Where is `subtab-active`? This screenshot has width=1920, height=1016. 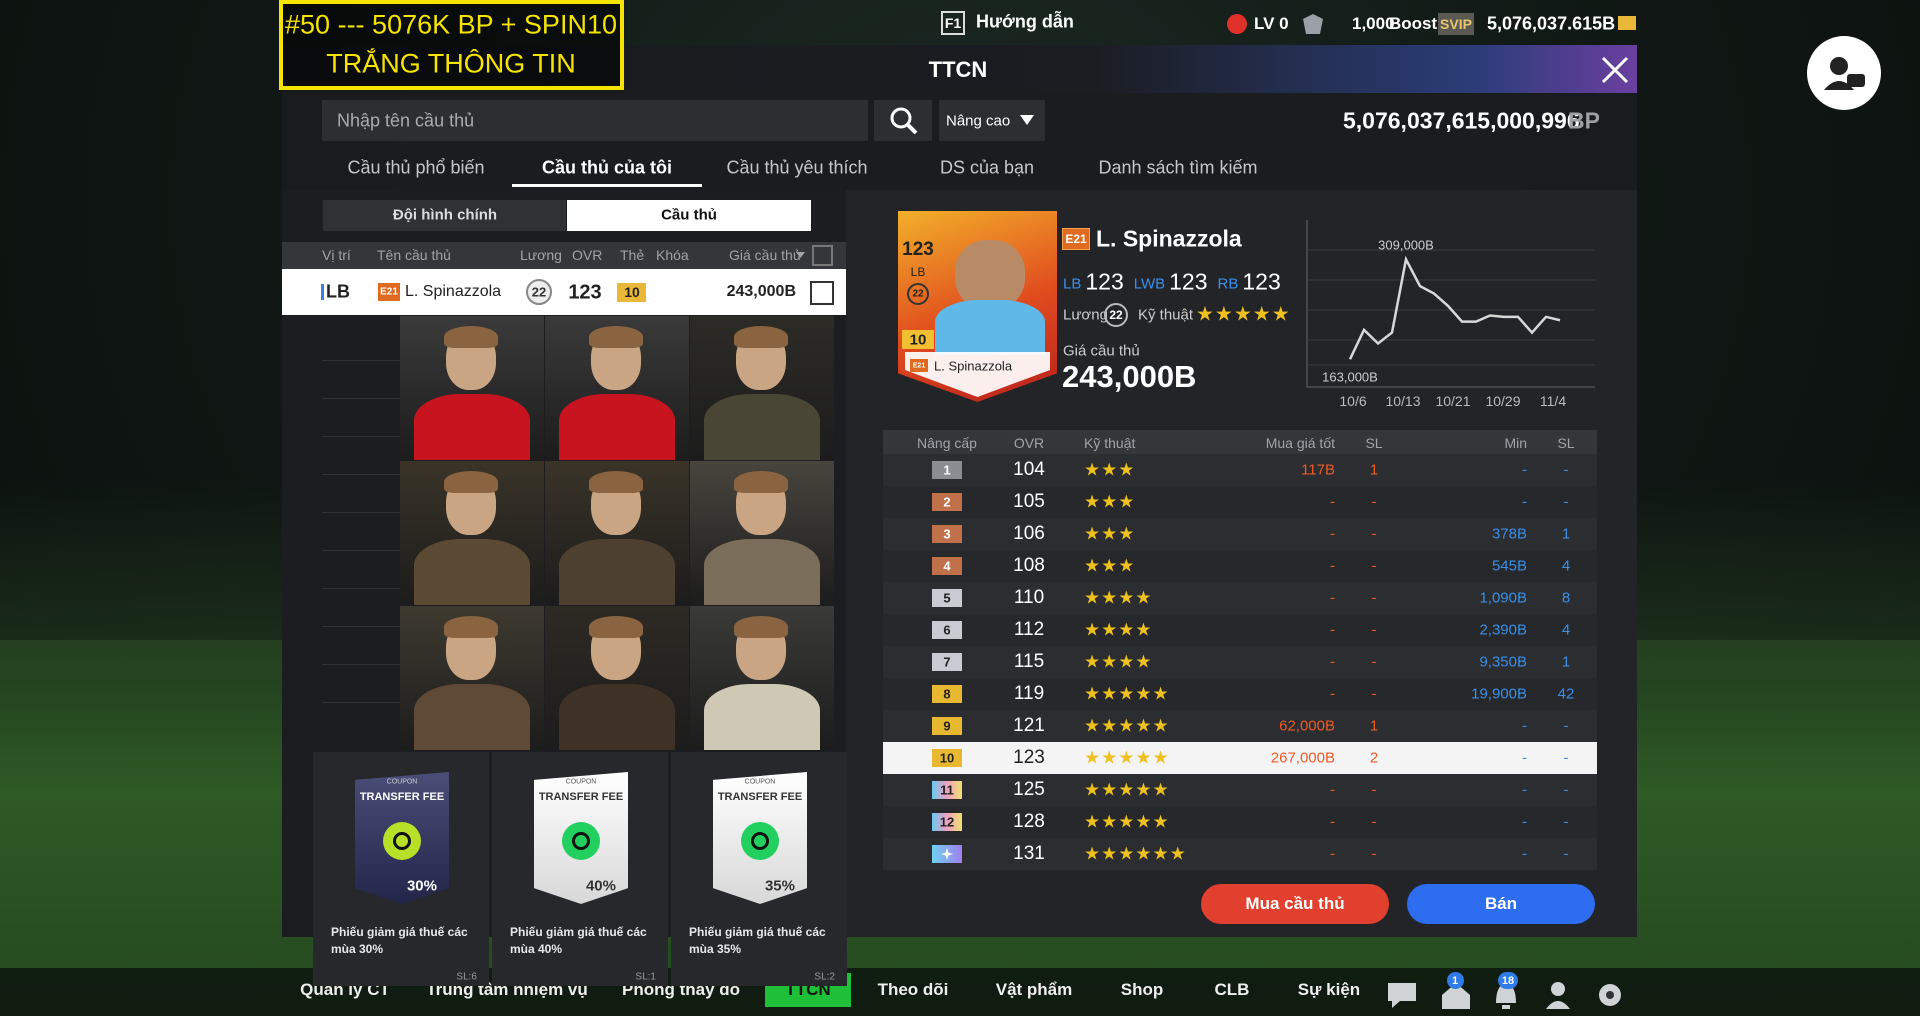 subtab-active is located at coordinates (689, 215).